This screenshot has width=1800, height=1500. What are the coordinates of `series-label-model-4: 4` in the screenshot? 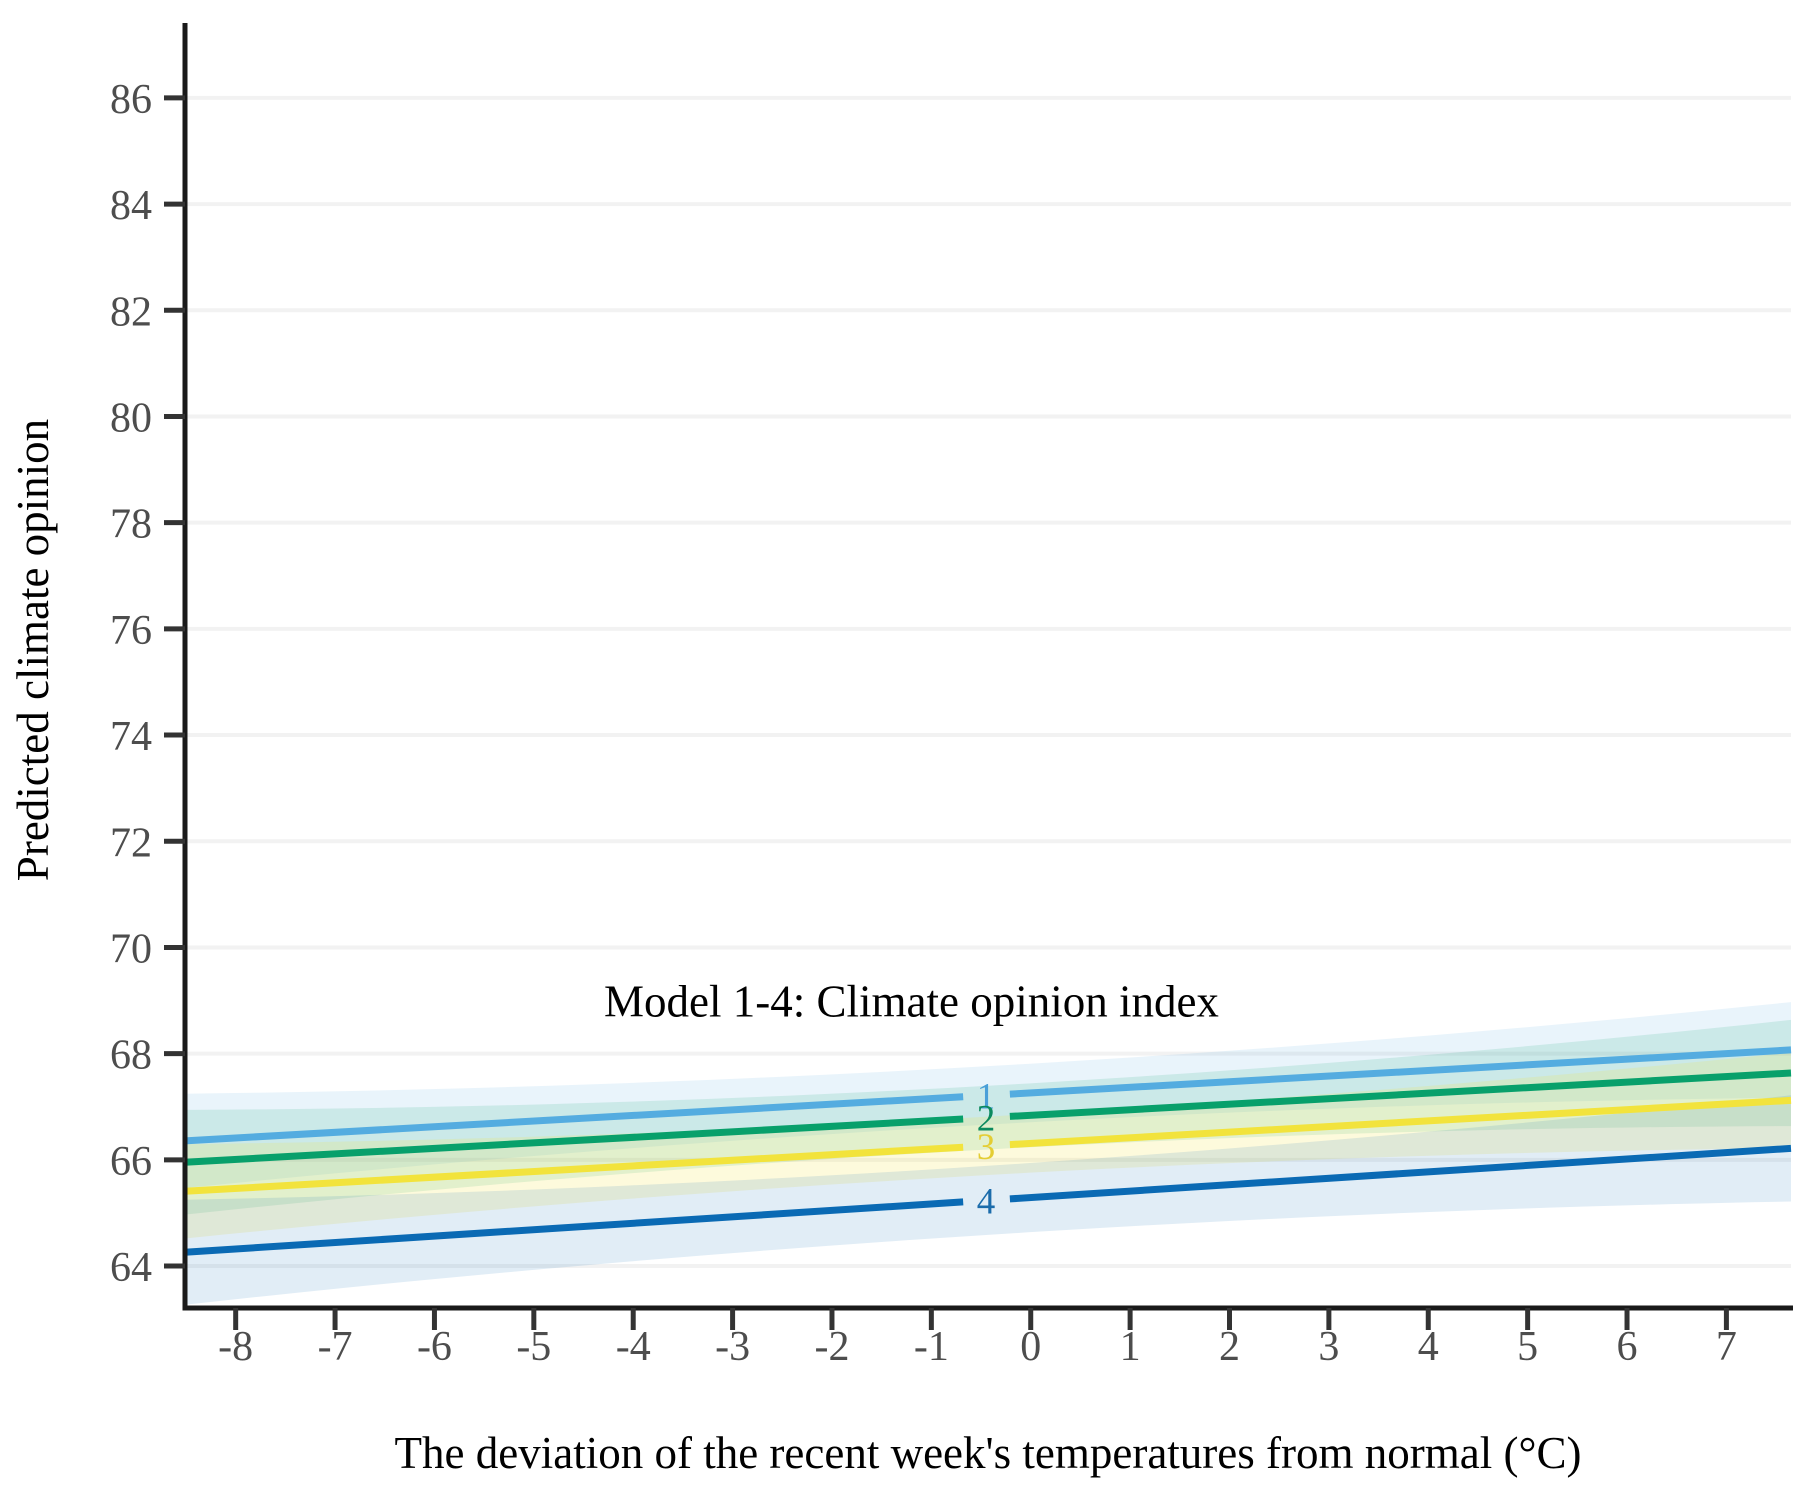 It's located at (986, 1201).